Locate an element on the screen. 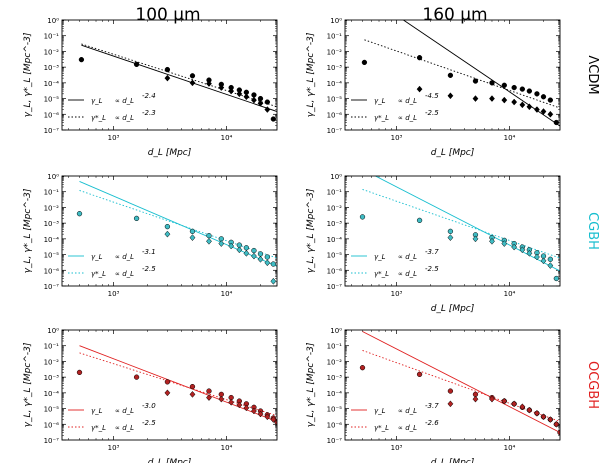 The height and width of the screenshot is (463, 600). legend-exponent: -3.1 is located at coordinates (149, 252).